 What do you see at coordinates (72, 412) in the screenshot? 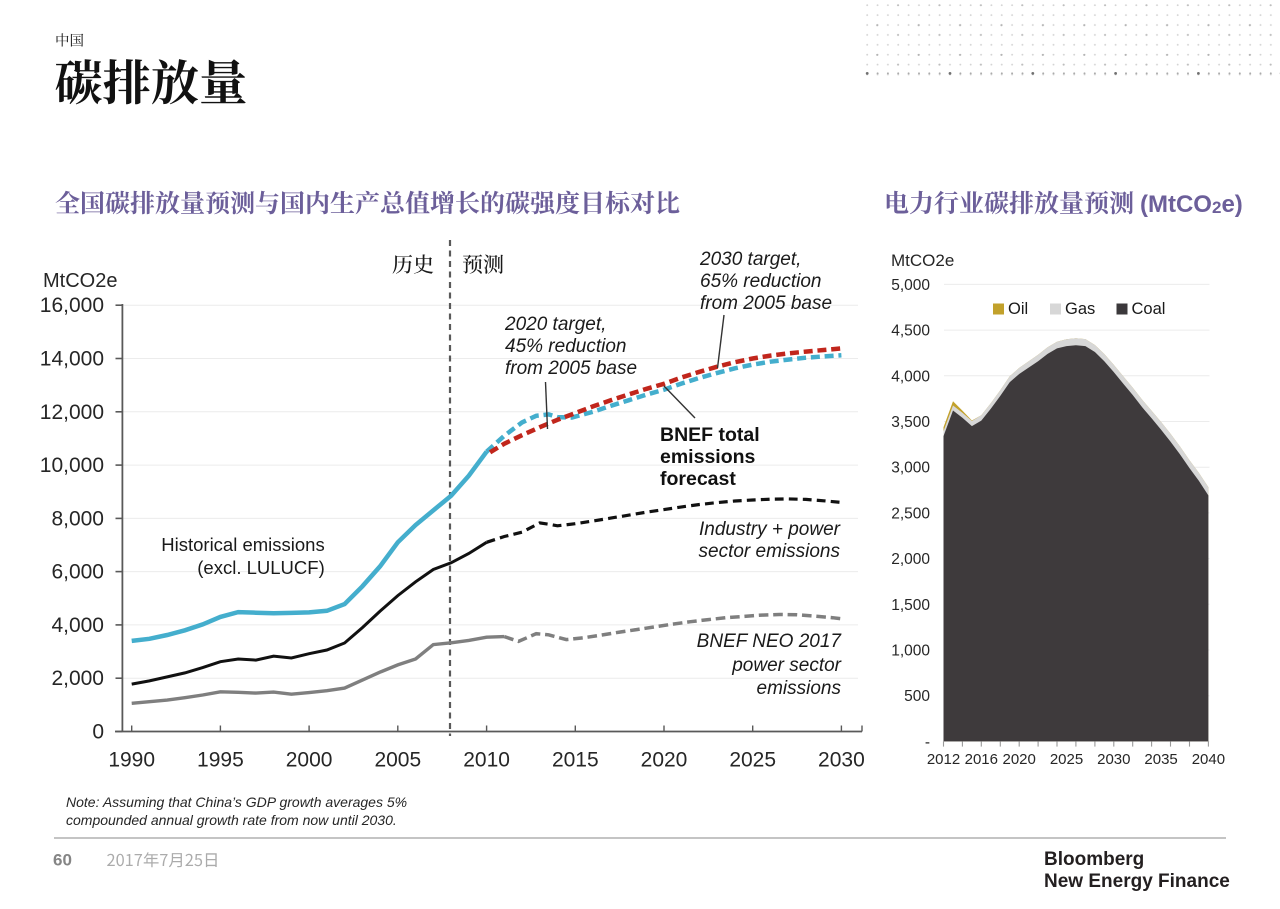
I see `svg-text: 12,000` at bounding box center [72, 412].